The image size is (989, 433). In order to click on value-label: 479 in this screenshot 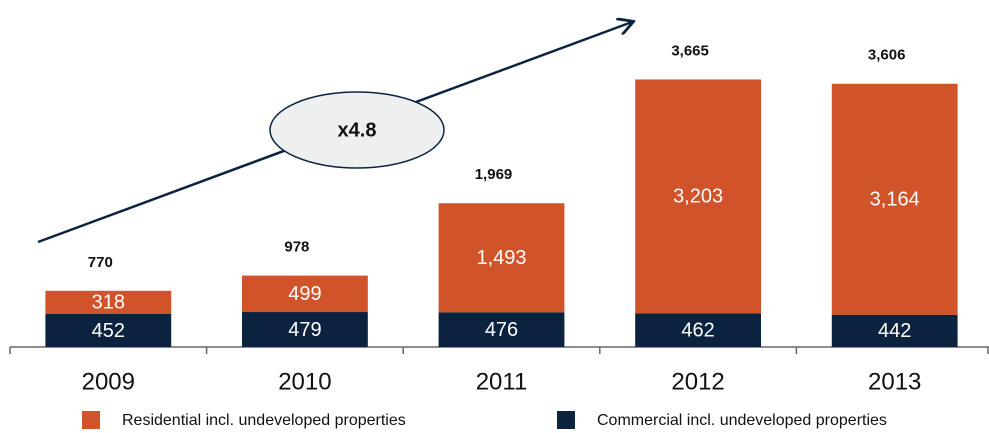, I will do `click(304, 330)`.